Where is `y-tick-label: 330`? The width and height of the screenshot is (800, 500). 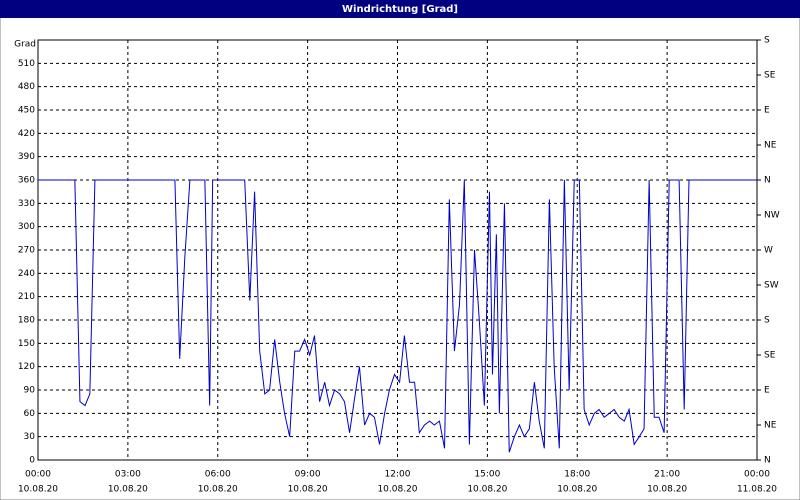
y-tick-label: 330 is located at coordinates (26, 204).